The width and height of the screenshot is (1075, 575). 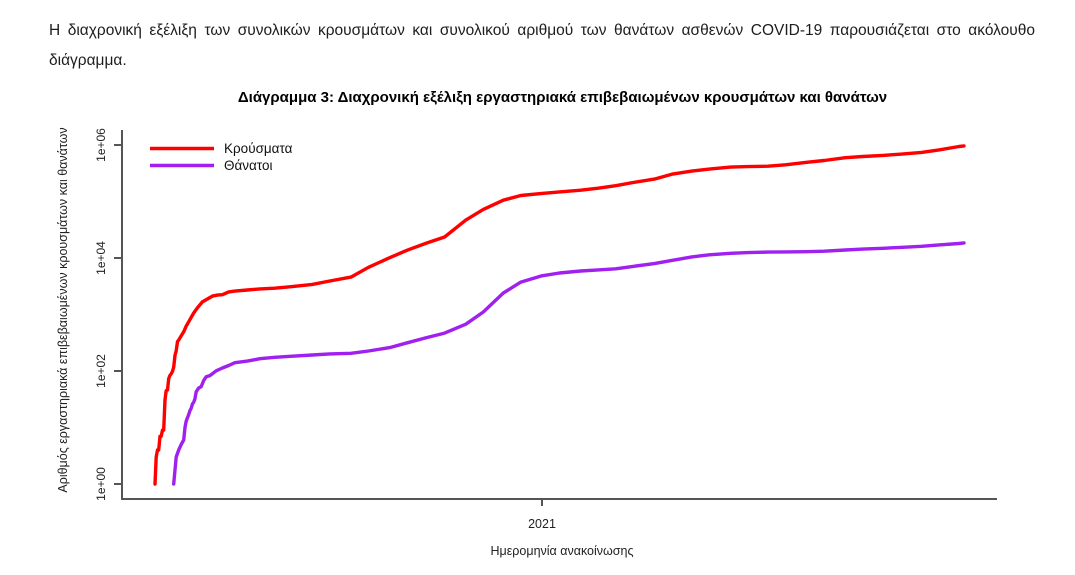 What do you see at coordinates (542, 524) in the screenshot?
I see `x-tick-label: 2021` at bounding box center [542, 524].